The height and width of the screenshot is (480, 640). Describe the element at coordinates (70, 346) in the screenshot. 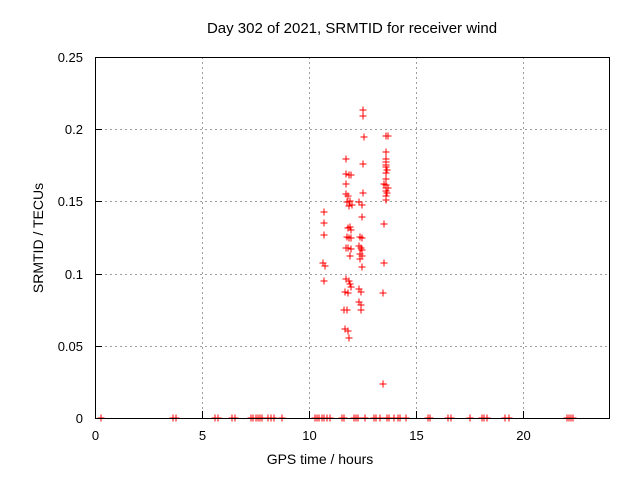

I see `y-tick-label: 0.05` at that location.